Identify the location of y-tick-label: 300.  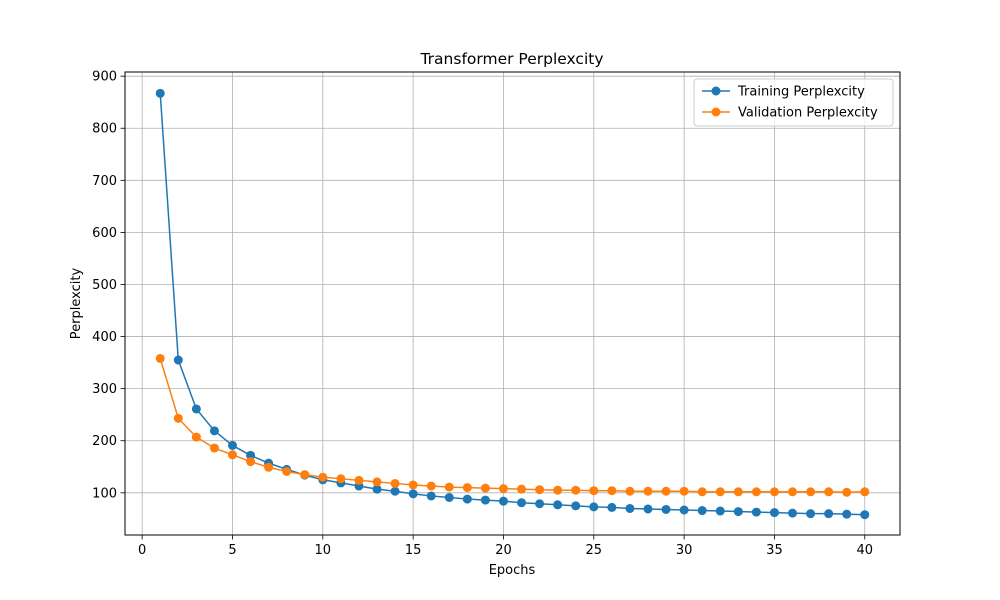
(104, 389).